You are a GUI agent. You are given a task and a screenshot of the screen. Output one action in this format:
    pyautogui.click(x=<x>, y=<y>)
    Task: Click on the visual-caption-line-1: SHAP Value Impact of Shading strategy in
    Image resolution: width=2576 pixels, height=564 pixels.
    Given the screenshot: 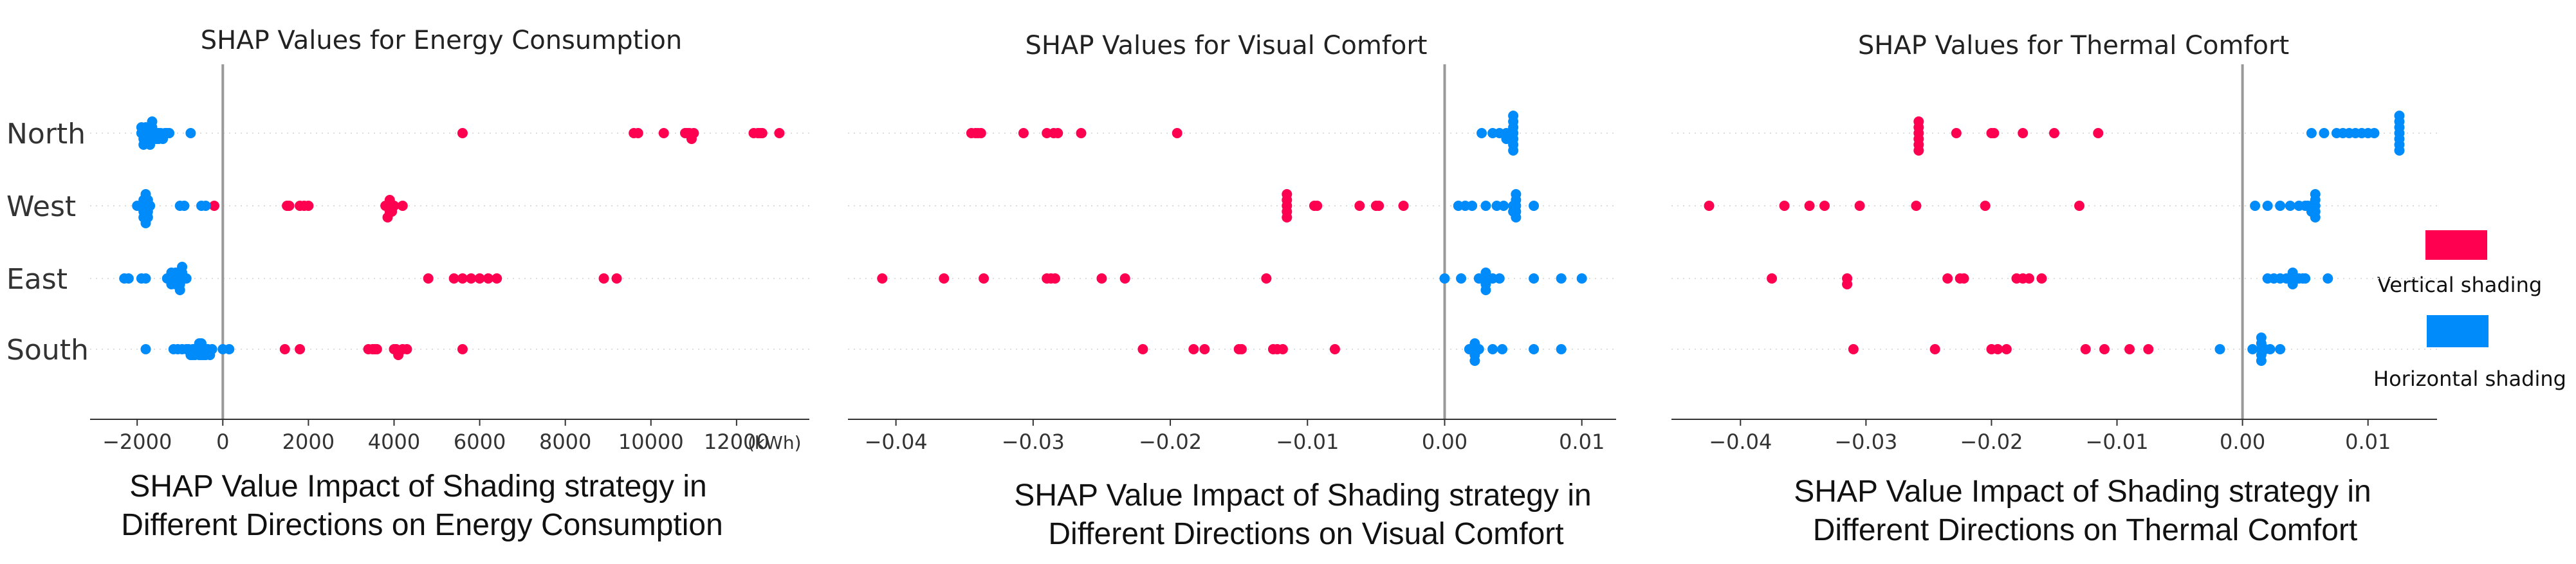 What is the action you would take?
    pyautogui.click(x=1302, y=496)
    